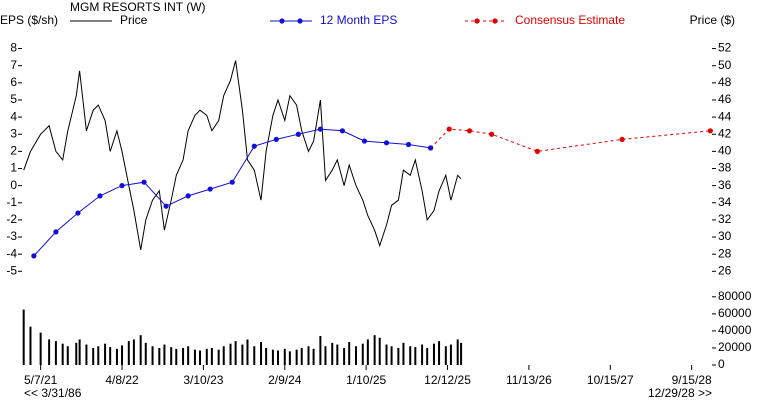  Describe the element at coordinates (41, 380) in the screenshot. I see `x-tick-label: 5/7/21` at that location.